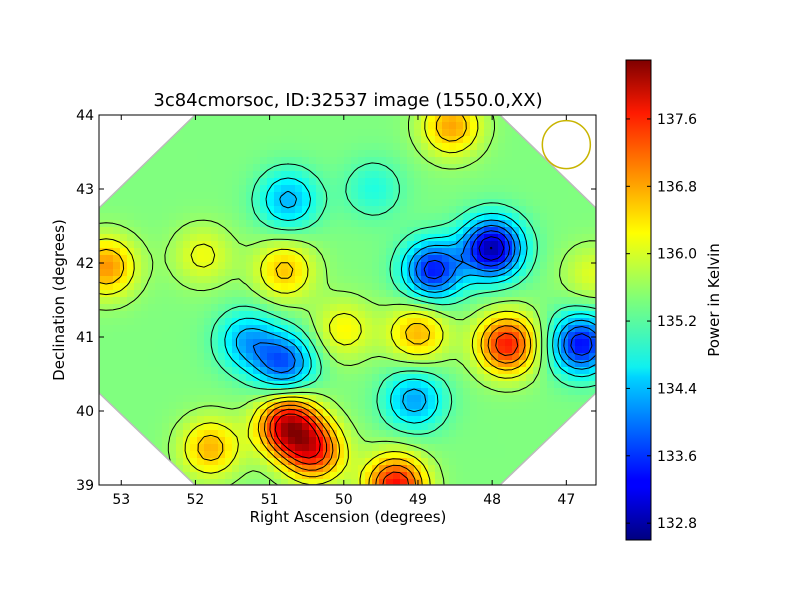 The image size is (800, 600). Describe the element at coordinates (638, 300) in the screenshot. I see `colorbar-gradient` at that location.